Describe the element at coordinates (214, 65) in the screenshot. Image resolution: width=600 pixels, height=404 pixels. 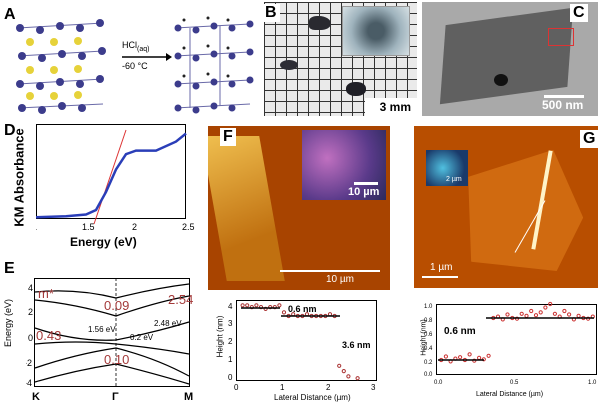
I see `crystal-structure-after` at that location.